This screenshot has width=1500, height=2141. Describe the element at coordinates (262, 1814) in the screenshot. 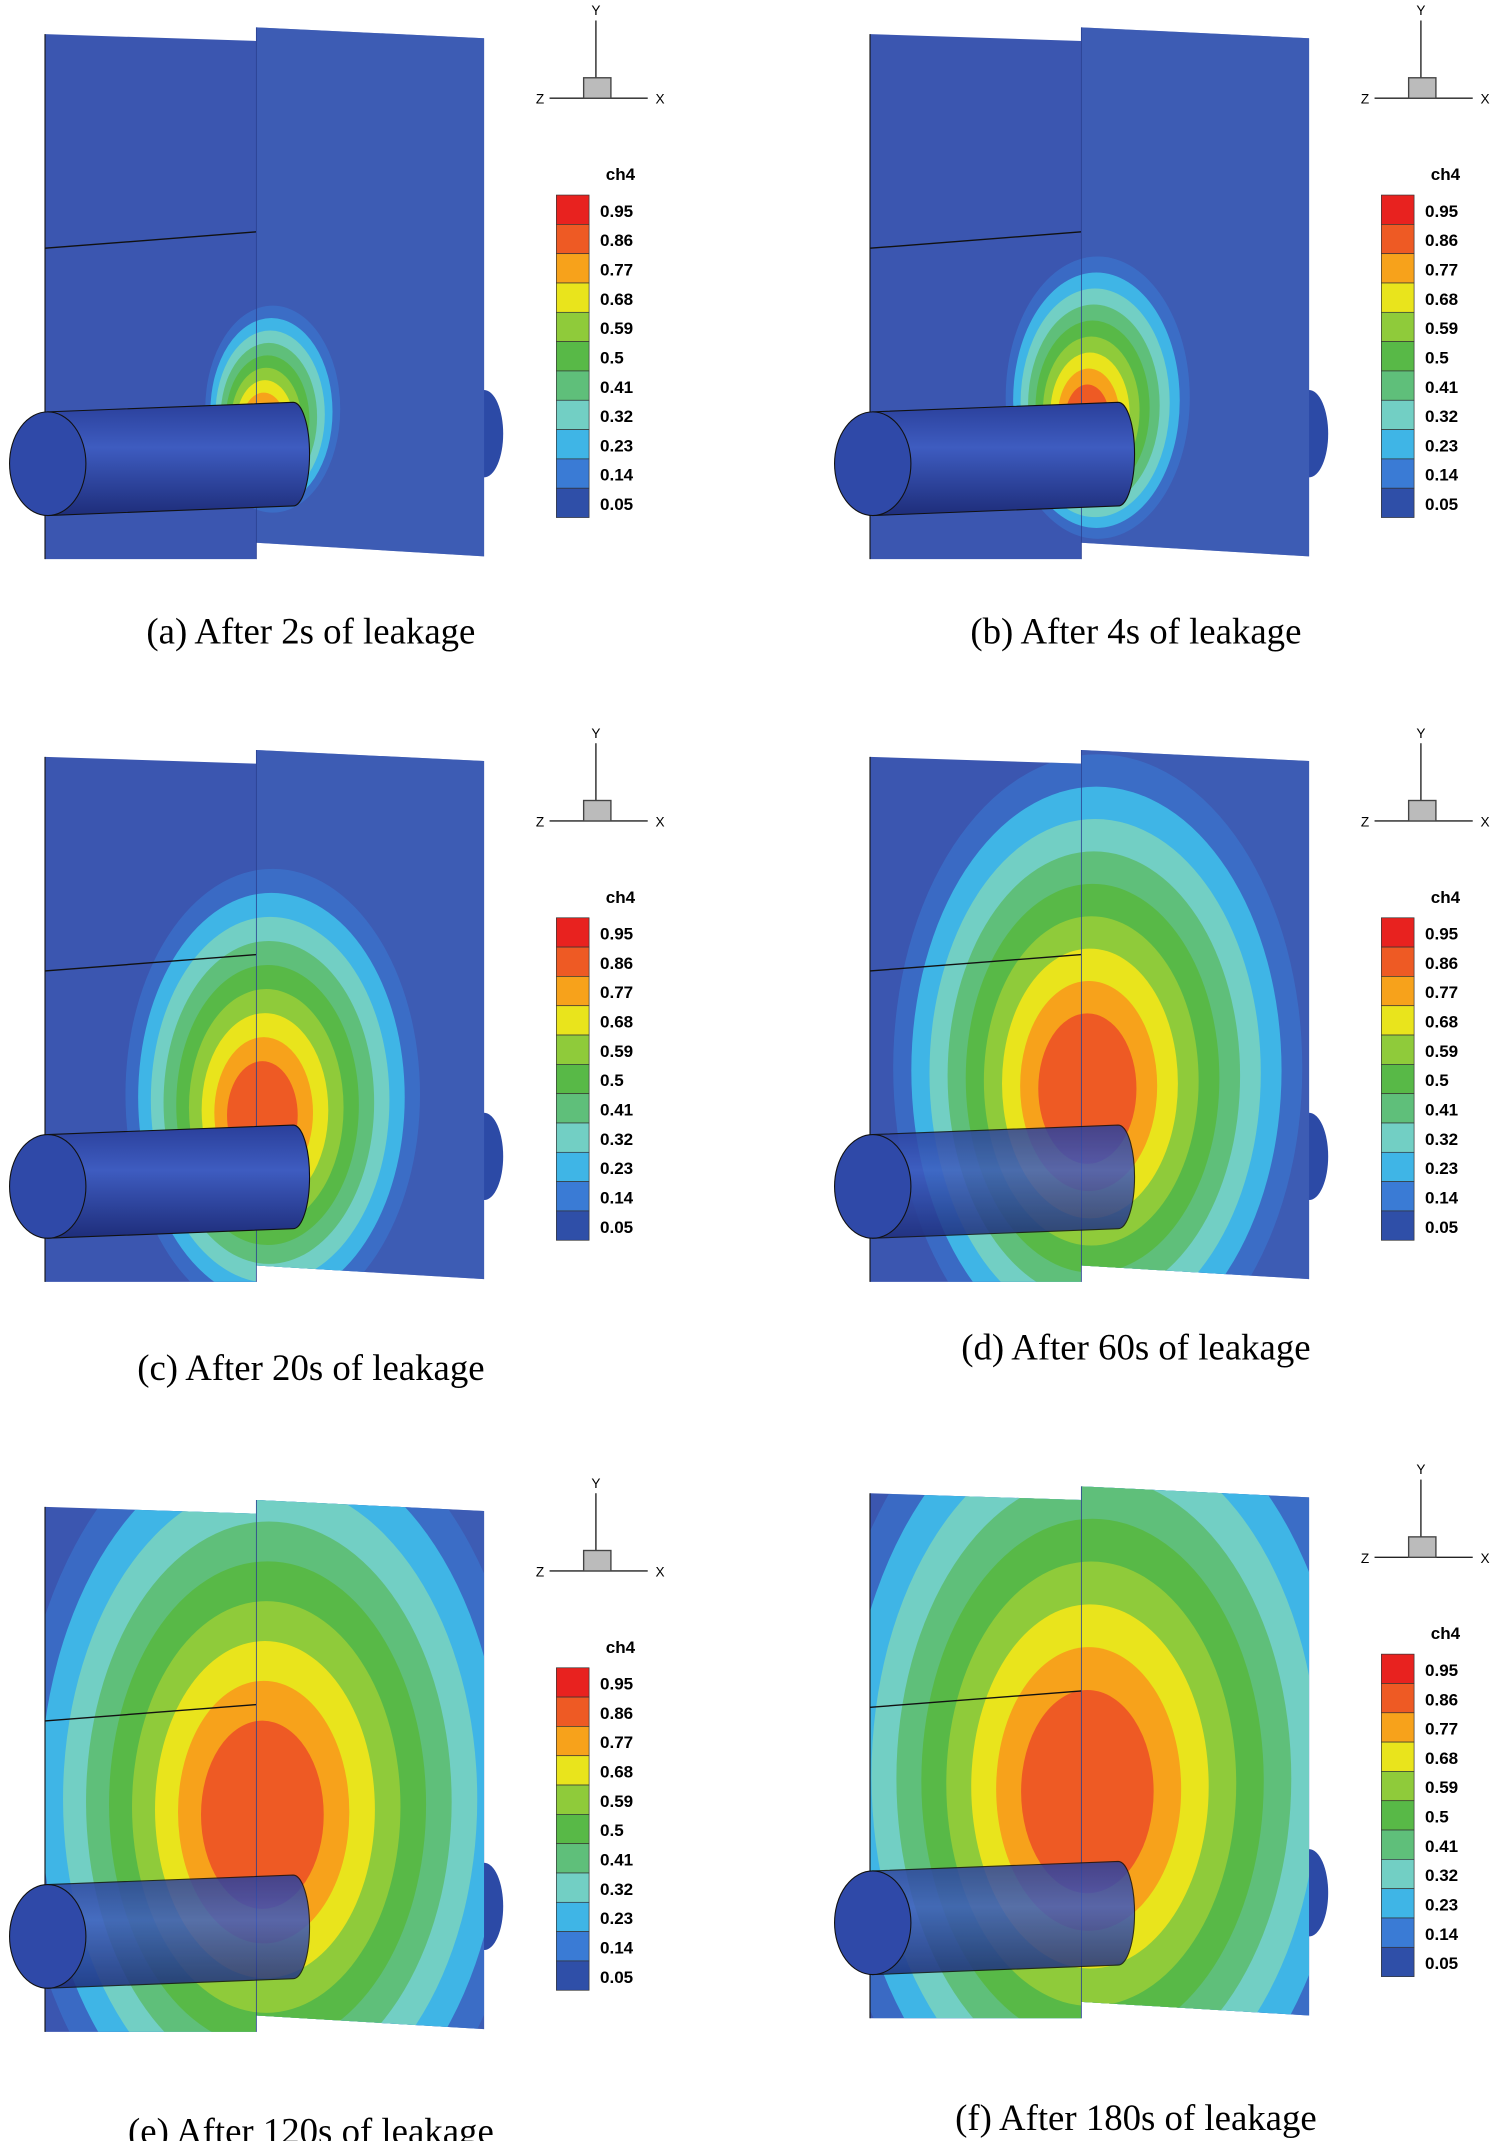

I see `contour-band` at that location.